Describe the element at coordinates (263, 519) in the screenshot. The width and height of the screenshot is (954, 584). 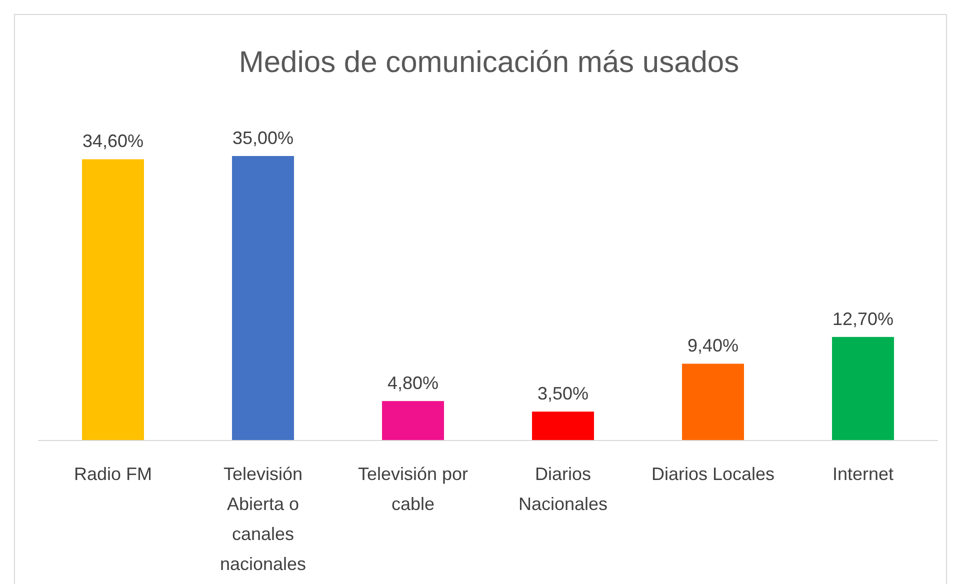
I see `x-tick-label: Televisión Abierta o canales nacionales` at that location.